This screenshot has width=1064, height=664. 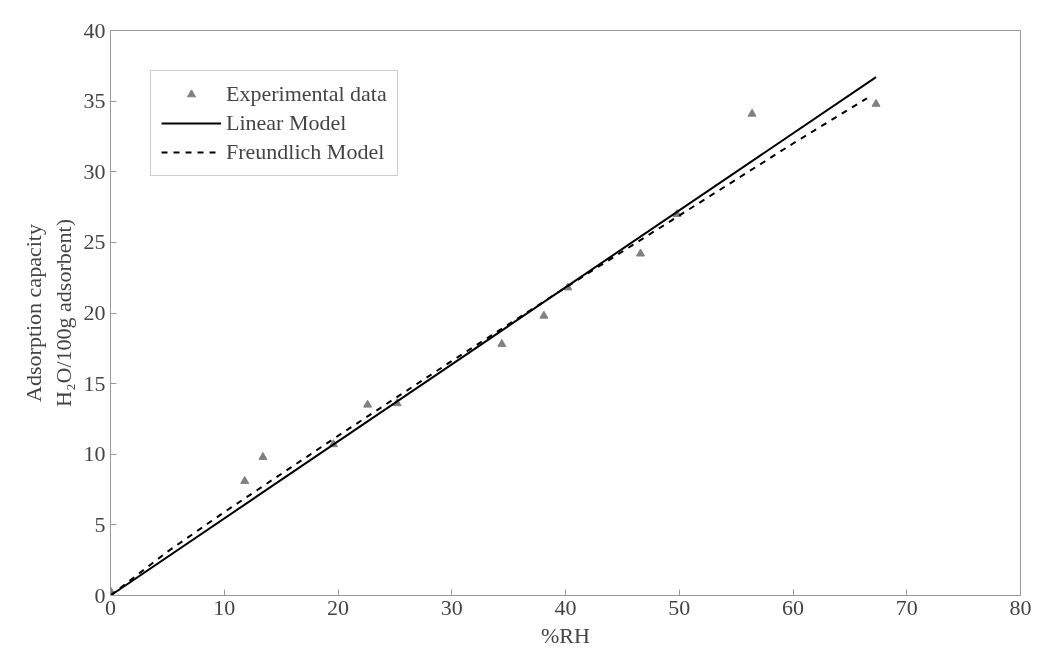 I want to click on x-tick-label: 60, so click(x=793, y=607).